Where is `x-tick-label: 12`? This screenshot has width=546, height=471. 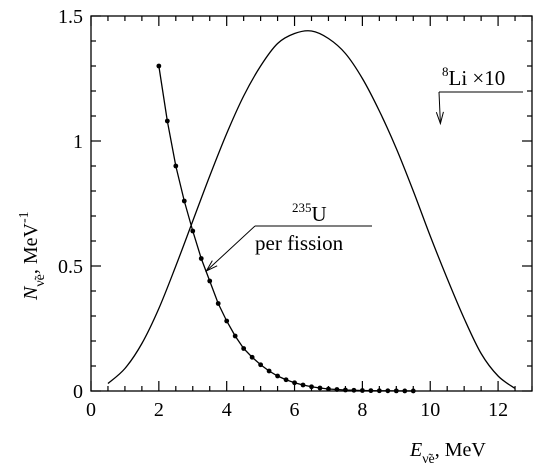
x-tick-label: 12 is located at coordinates (498, 410).